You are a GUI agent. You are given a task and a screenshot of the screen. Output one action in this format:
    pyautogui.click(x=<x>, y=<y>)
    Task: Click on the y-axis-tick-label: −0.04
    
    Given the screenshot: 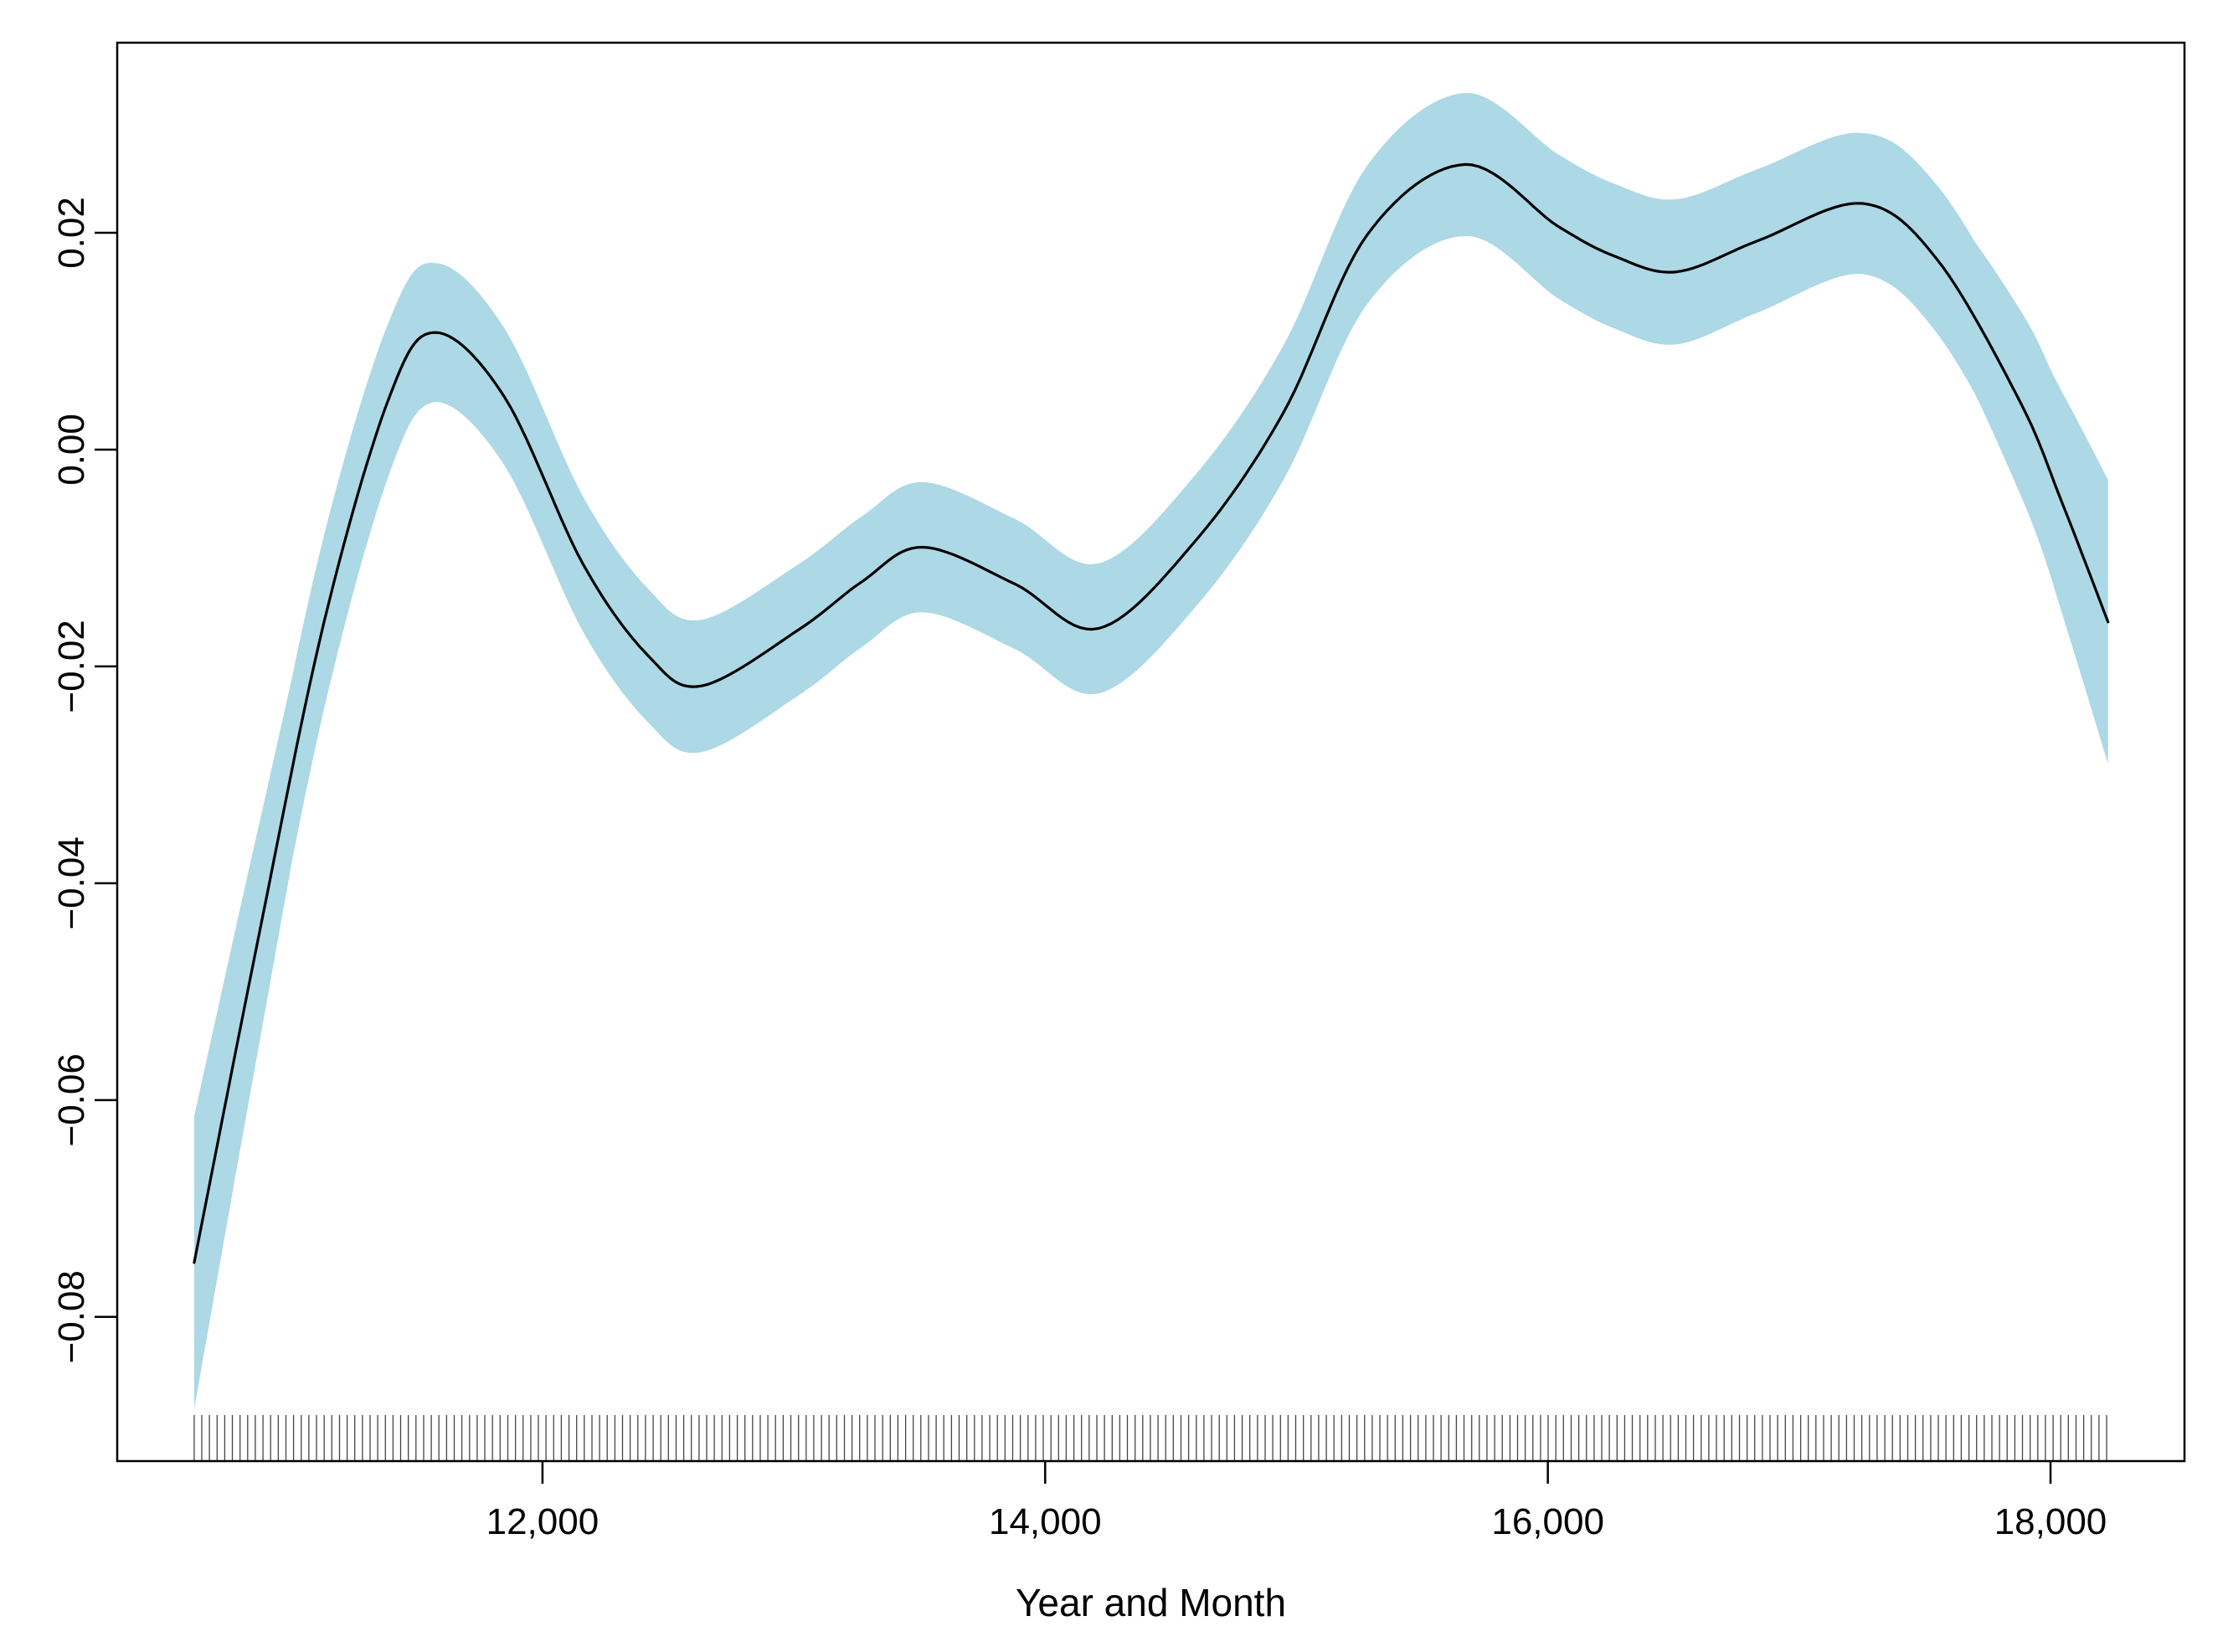 What is the action you would take?
    pyautogui.click(x=71, y=882)
    